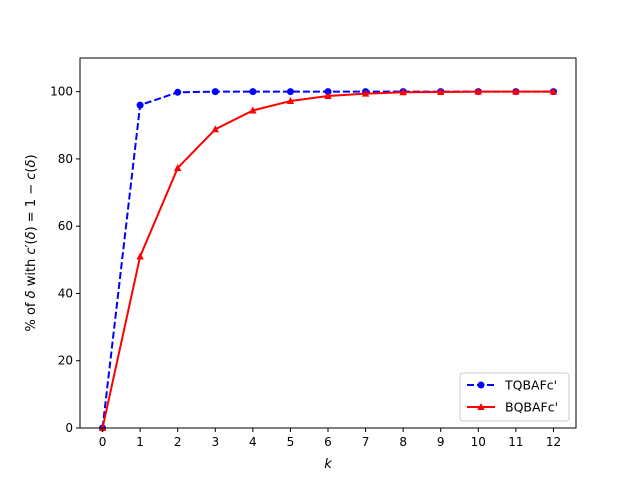 The height and width of the screenshot is (480, 640). I want to click on x-tick-label: 12, so click(553, 442).